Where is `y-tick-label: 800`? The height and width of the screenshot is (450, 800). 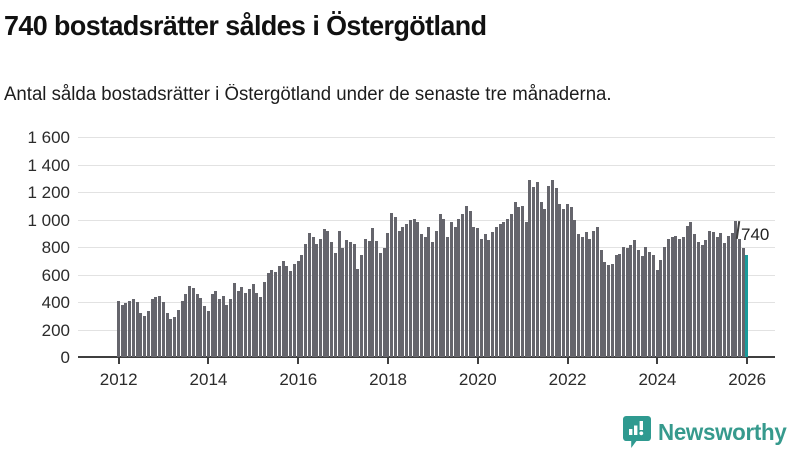
y-tick-label: 800 is located at coordinates (55, 247).